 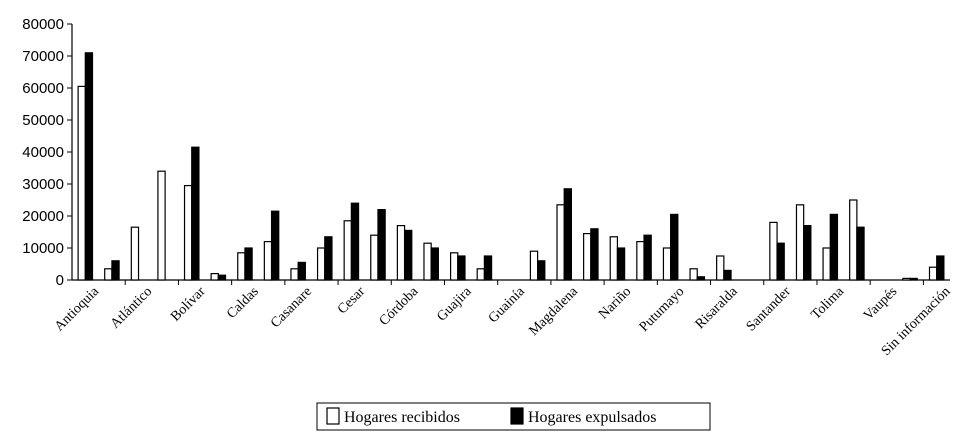 I want to click on category-label: Risaralda, so click(x=717, y=308).